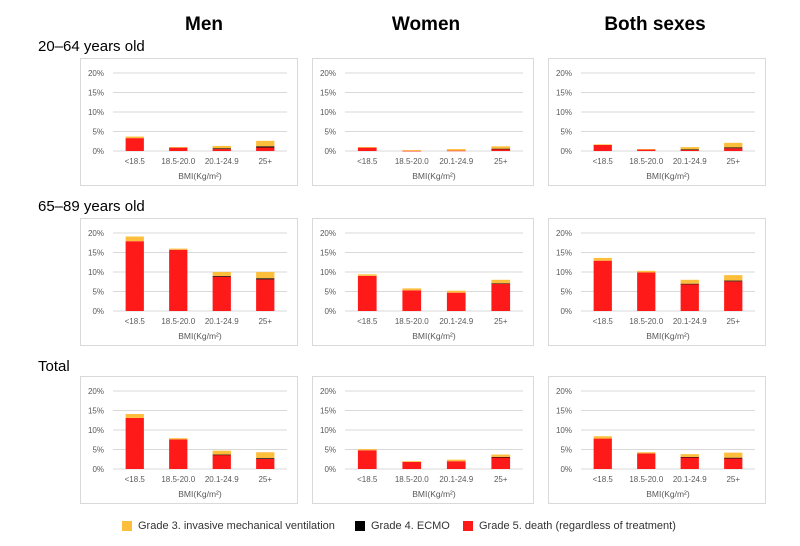  What do you see at coordinates (410, 526) in the screenshot?
I see `legend-label-grade4: Grade 4. ECMO` at bounding box center [410, 526].